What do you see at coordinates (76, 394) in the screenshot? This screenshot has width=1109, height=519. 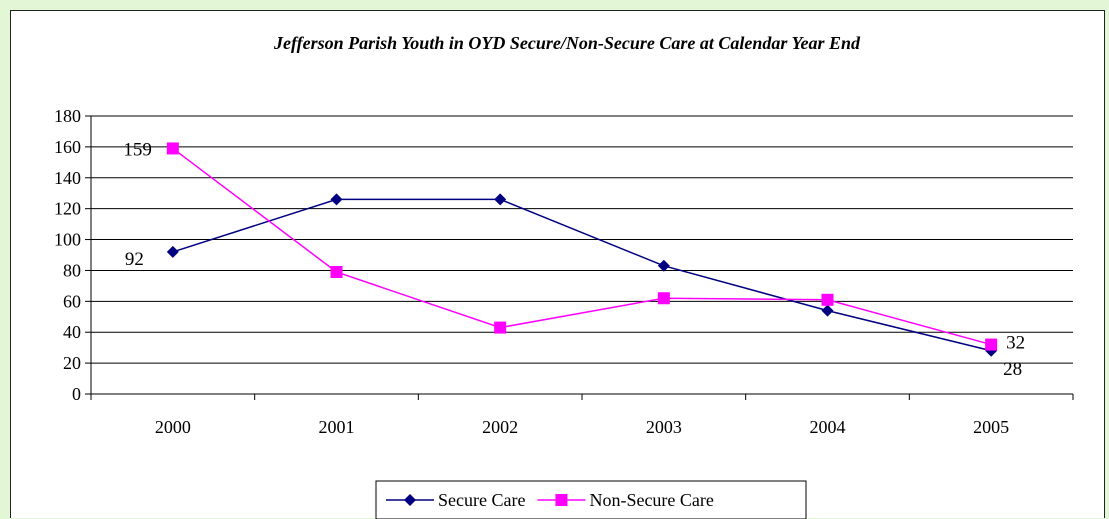 I see `y-tick-label: 0` at bounding box center [76, 394].